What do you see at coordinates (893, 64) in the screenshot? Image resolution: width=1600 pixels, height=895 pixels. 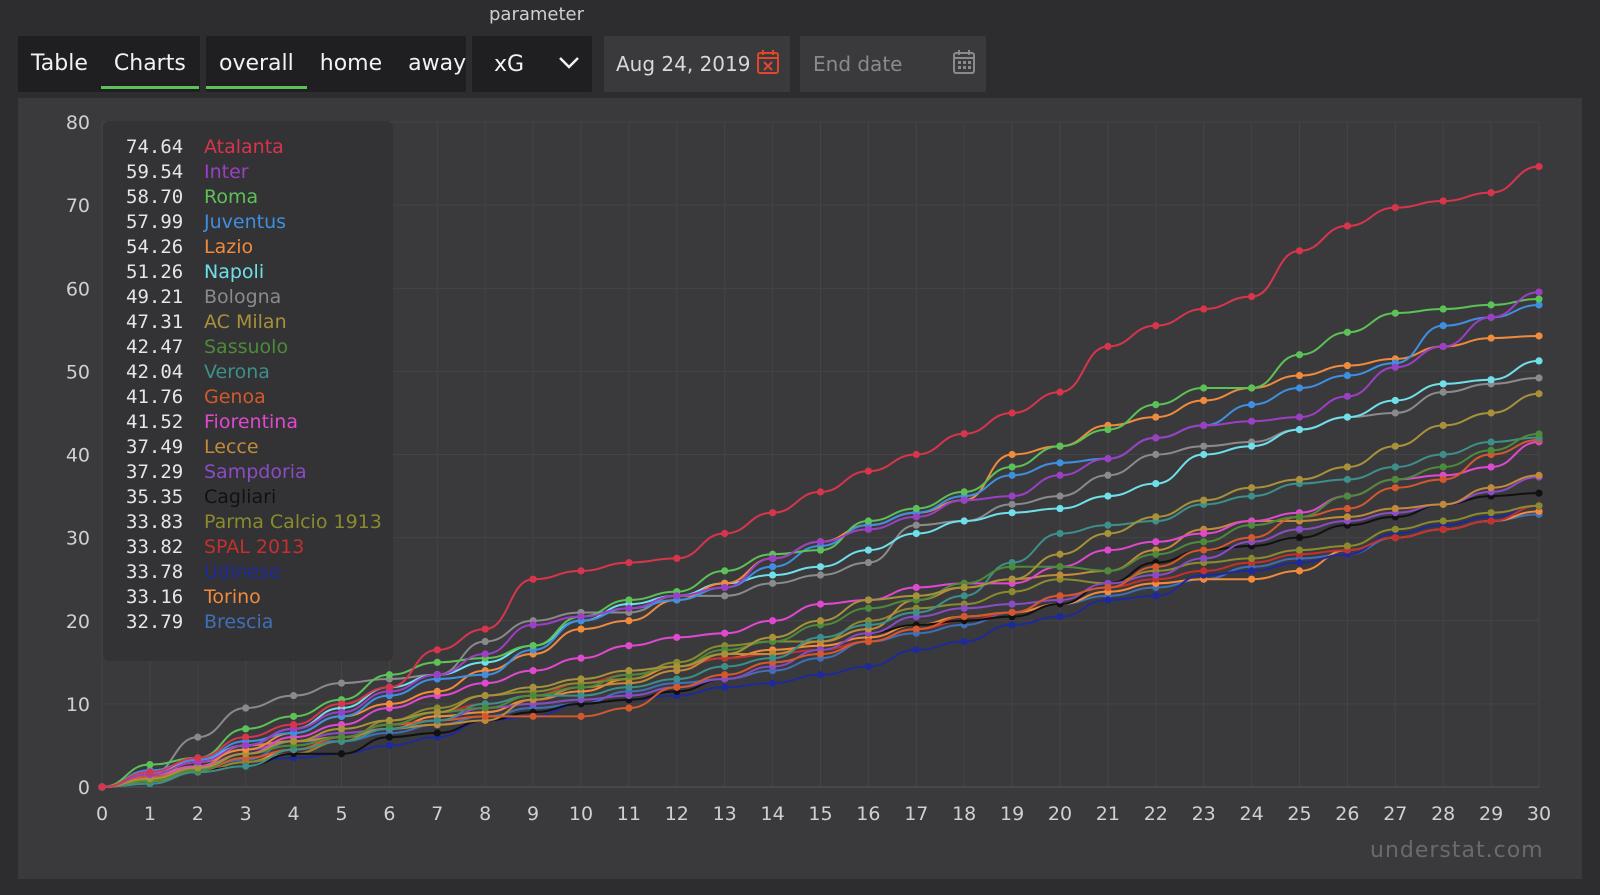 I see `end-date-field: End date` at bounding box center [893, 64].